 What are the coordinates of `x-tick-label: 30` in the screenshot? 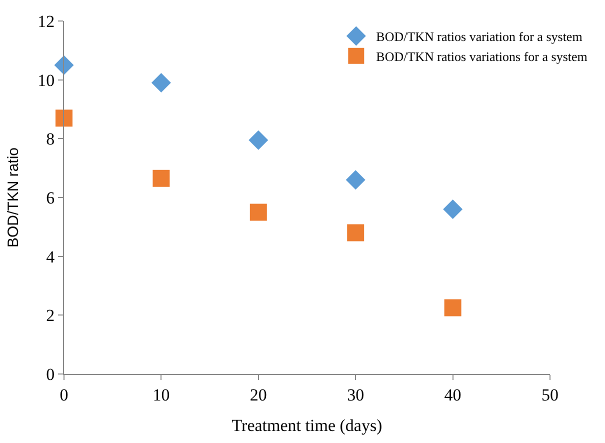 It's located at (355, 394).